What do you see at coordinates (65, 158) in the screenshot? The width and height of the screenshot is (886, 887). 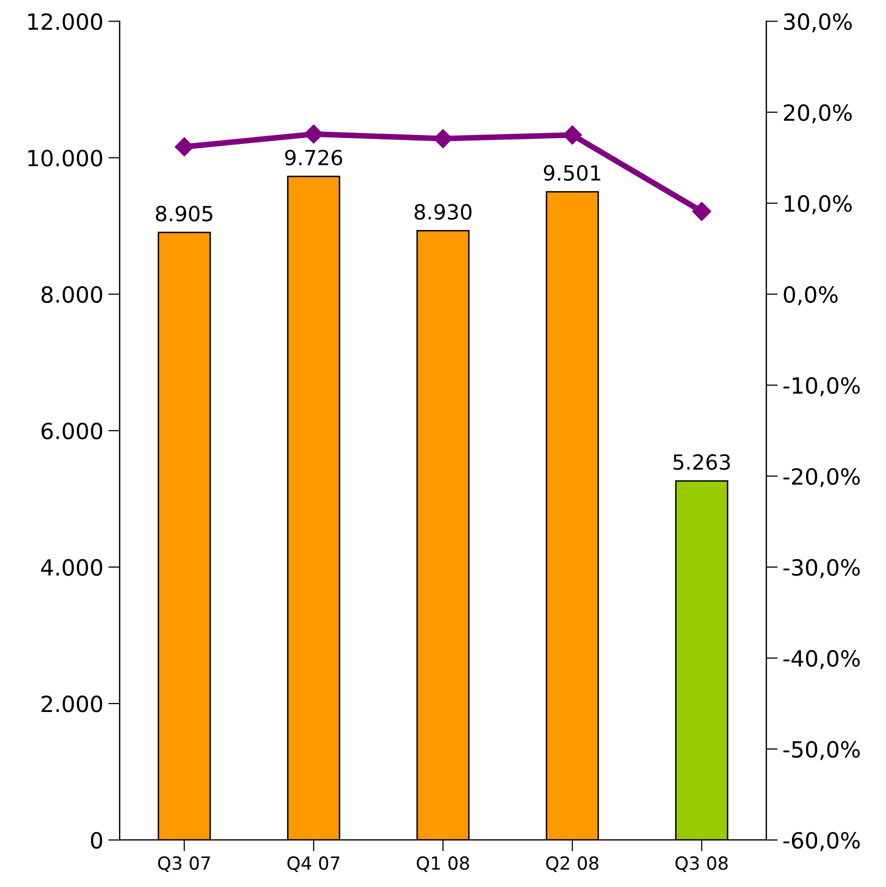 I see `y-tick-label: 10.000` at bounding box center [65, 158].